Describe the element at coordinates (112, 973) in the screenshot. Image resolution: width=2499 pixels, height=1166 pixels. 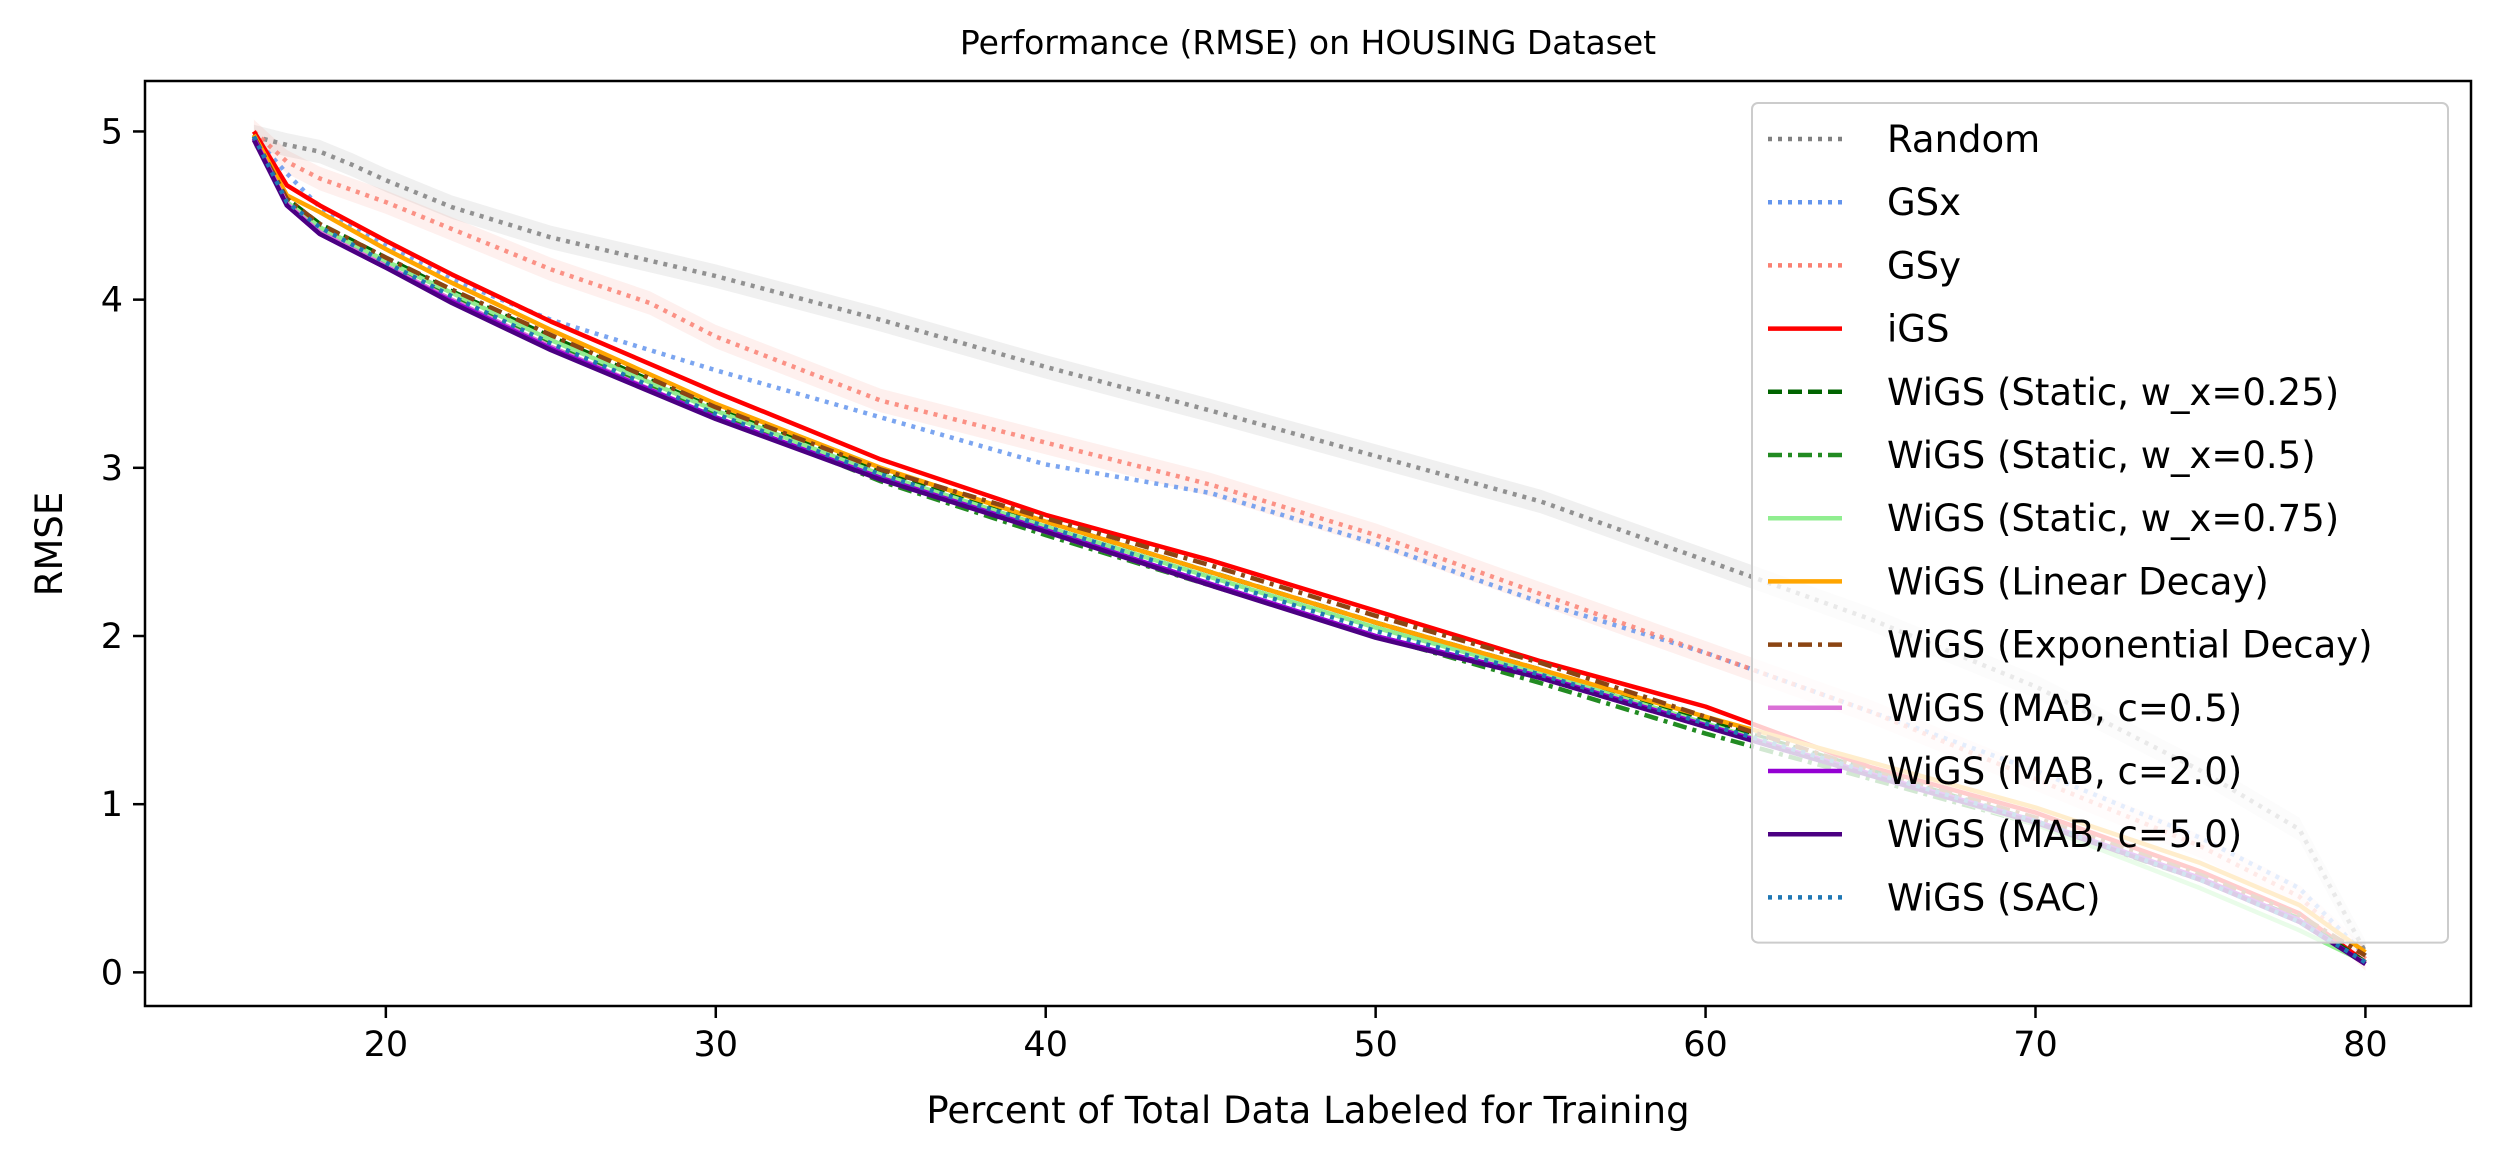
I see `y-tick-label: 0` at that location.